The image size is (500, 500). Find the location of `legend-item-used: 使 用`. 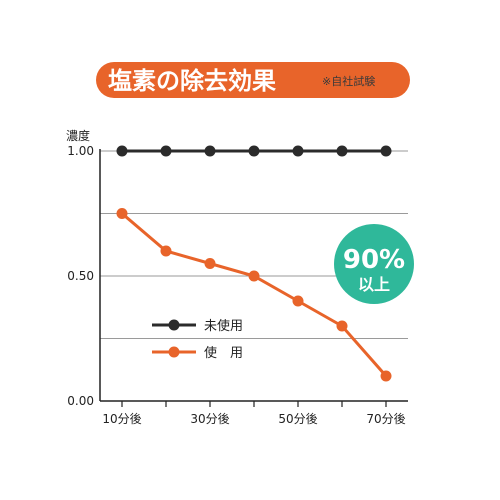

legend-item-used: 使 用 is located at coordinates (197, 353).